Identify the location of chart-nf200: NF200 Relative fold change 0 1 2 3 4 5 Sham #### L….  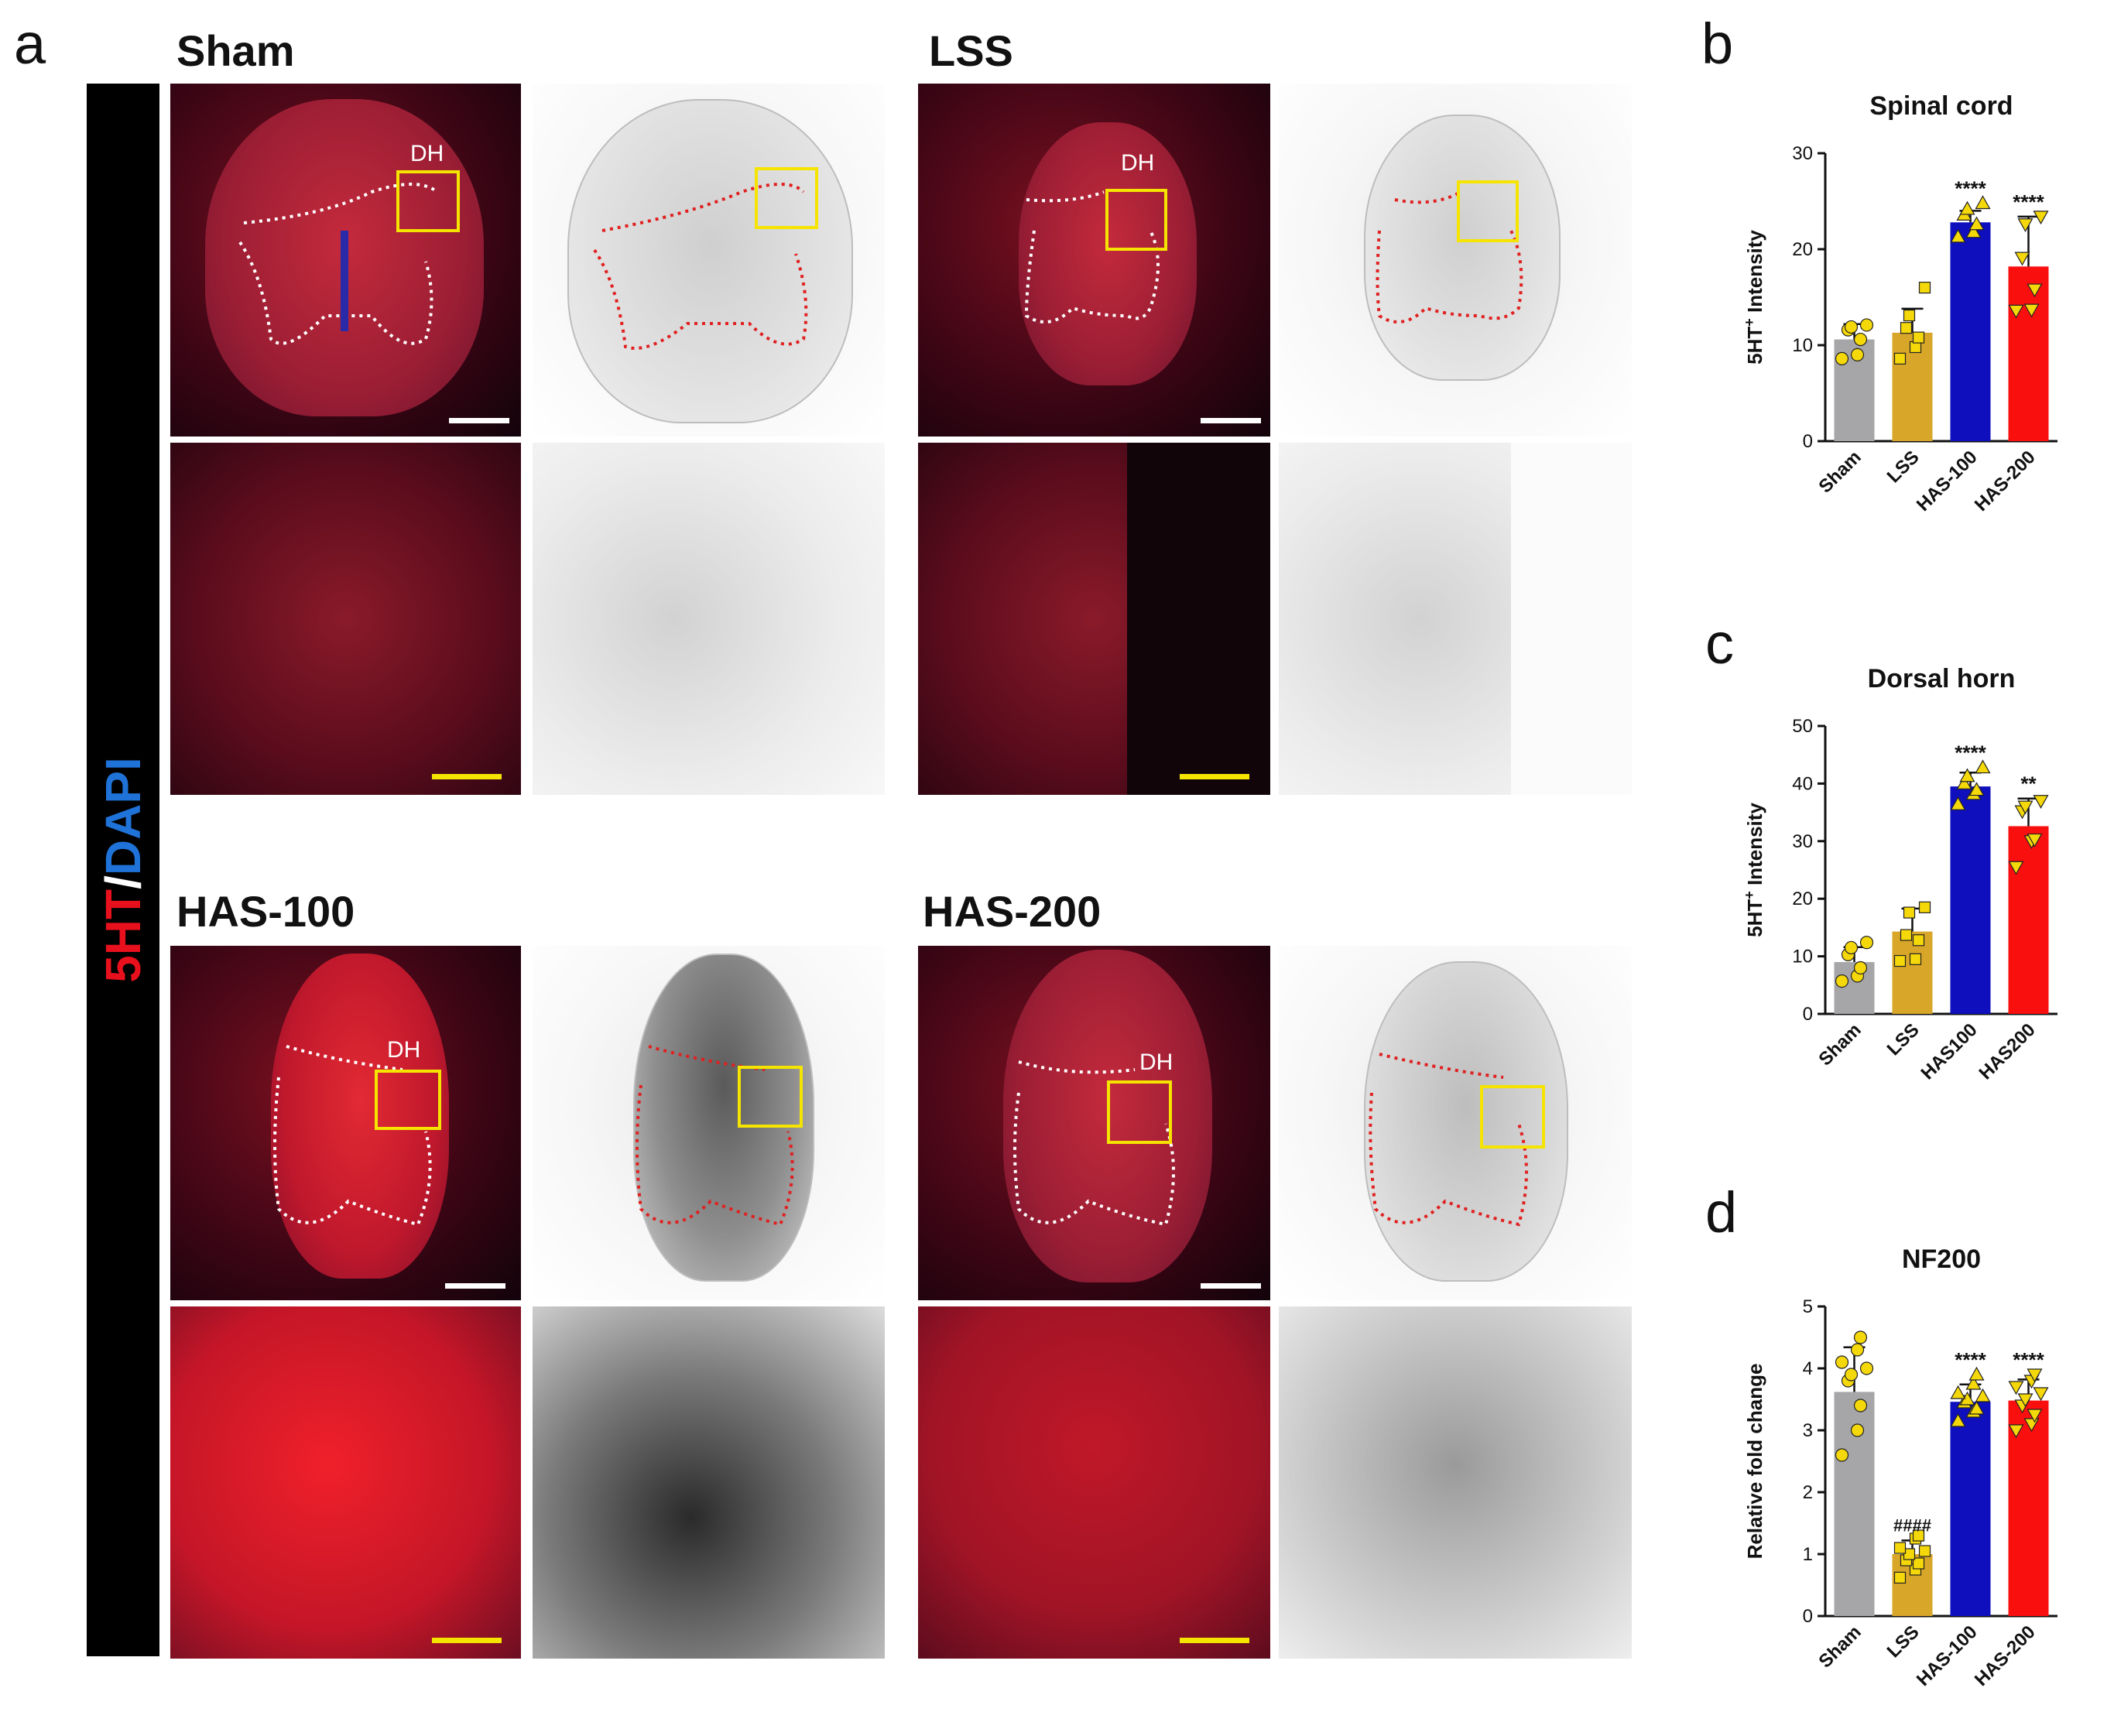
(1900, 1467).